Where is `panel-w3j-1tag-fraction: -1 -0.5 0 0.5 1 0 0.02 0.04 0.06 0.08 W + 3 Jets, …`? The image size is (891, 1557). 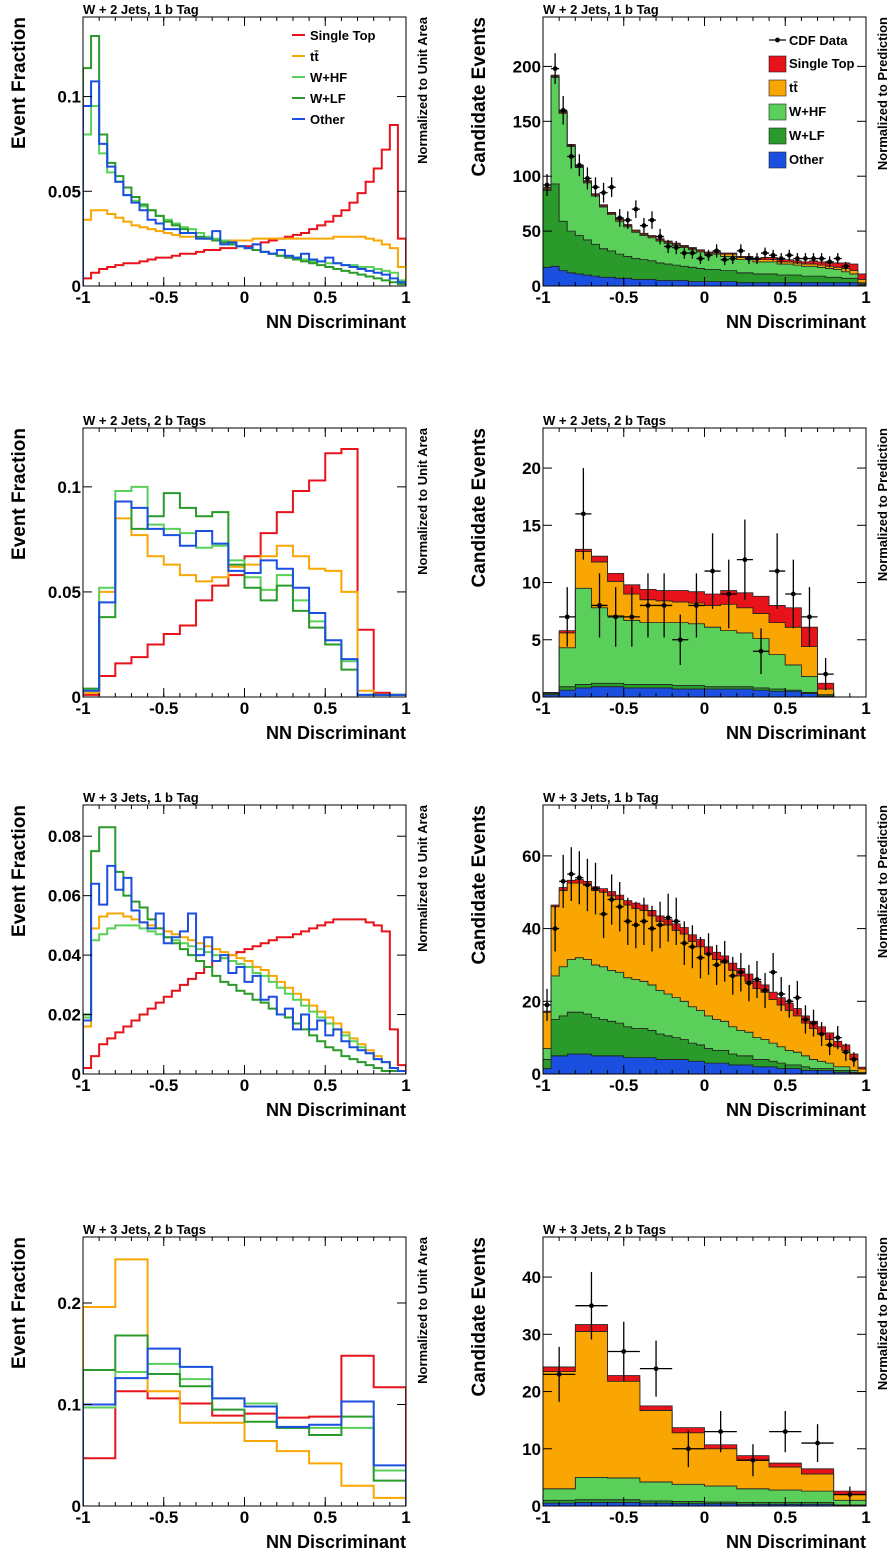
panel-w3j-1tag-fraction: -1 -0.5 0 0.5 1 0 0.02 0.04 0.06 0.08 W + 3 Jets, … is located at coordinates (219, 955).